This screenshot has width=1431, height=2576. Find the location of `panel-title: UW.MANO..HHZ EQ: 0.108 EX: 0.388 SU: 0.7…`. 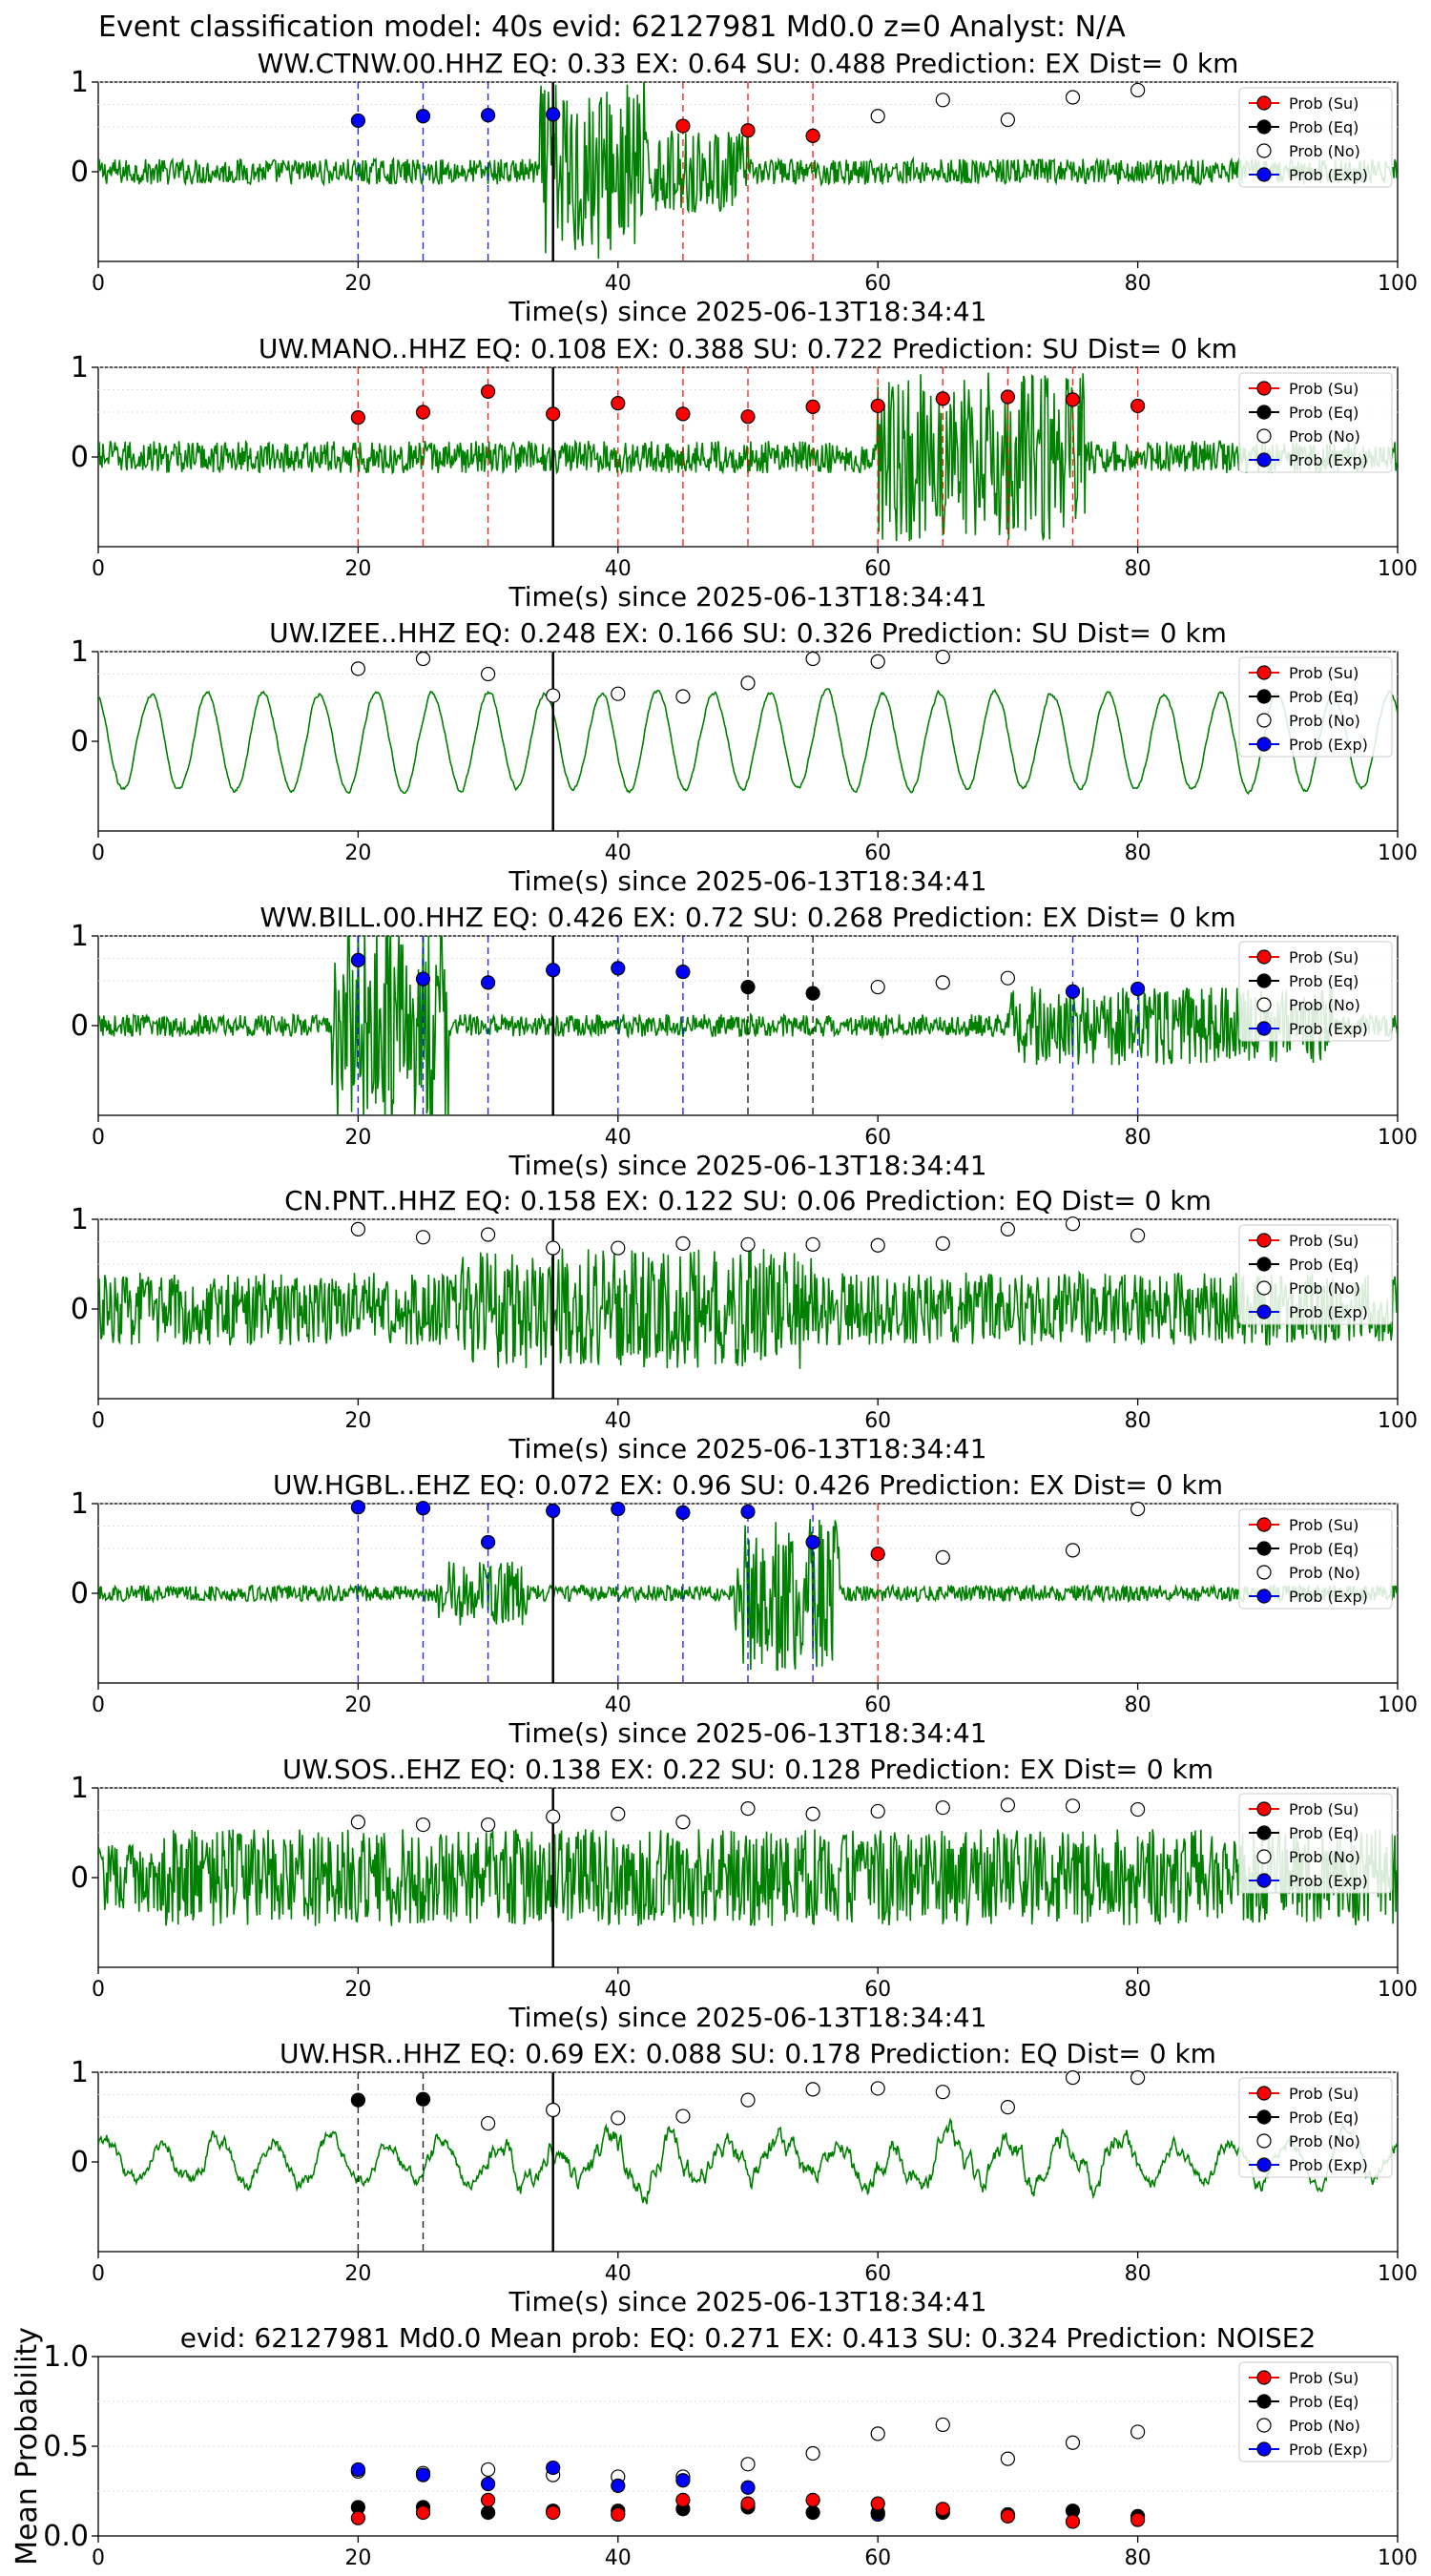

panel-title: UW.MANO..HHZ EQ: 0.108 EX: 0.388 SU: 0.7… is located at coordinates (748, 348).